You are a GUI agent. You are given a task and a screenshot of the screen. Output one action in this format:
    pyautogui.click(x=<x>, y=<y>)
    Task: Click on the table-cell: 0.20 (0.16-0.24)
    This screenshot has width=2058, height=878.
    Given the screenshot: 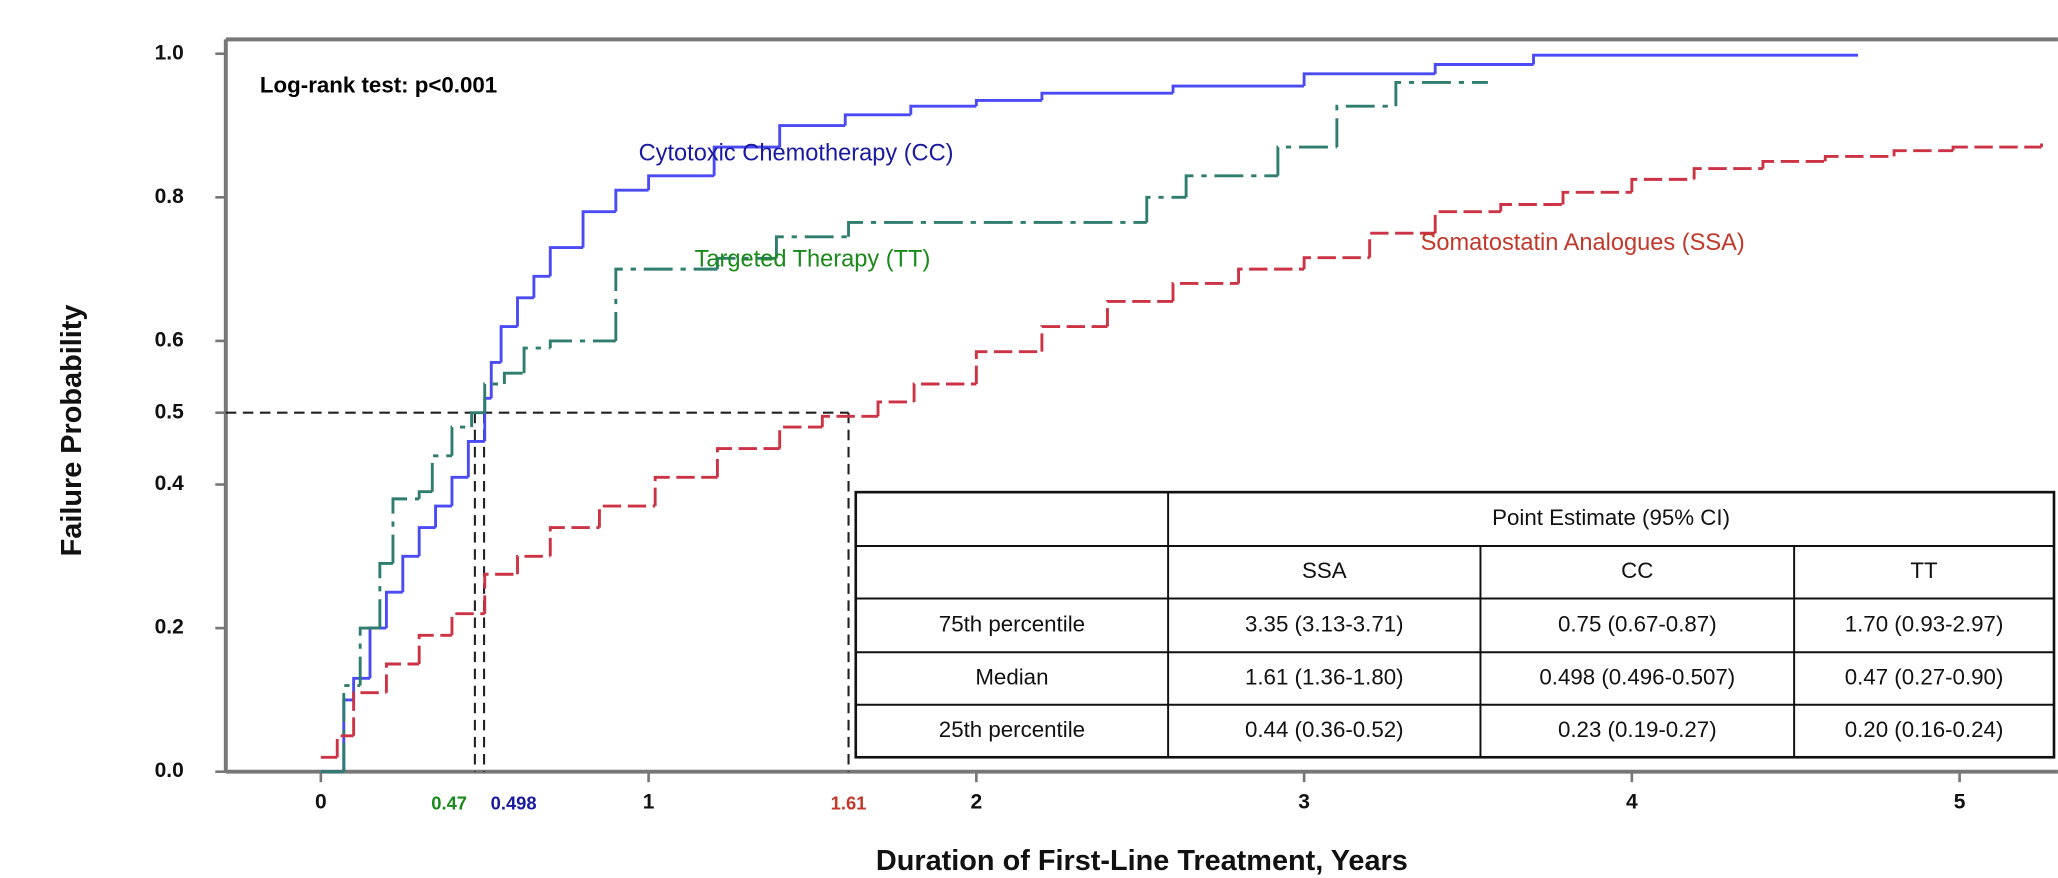 What is the action you would take?
    pyautogui.click(x=1924, y=729)
    